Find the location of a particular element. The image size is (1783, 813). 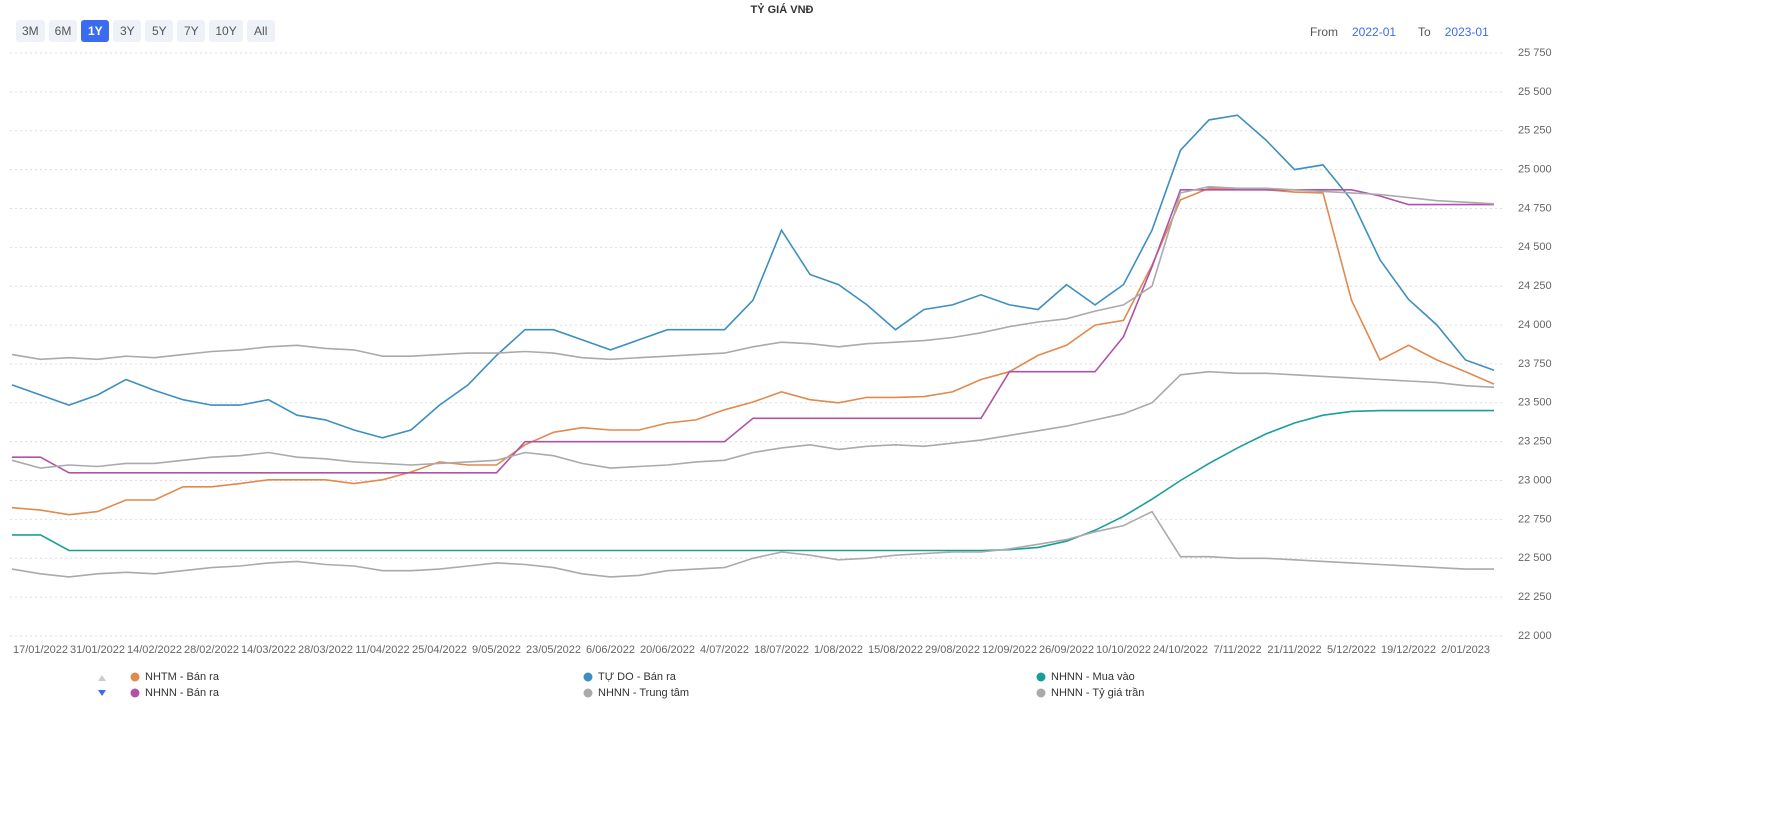

range-button: 3M is located at coordinates (30, 31).